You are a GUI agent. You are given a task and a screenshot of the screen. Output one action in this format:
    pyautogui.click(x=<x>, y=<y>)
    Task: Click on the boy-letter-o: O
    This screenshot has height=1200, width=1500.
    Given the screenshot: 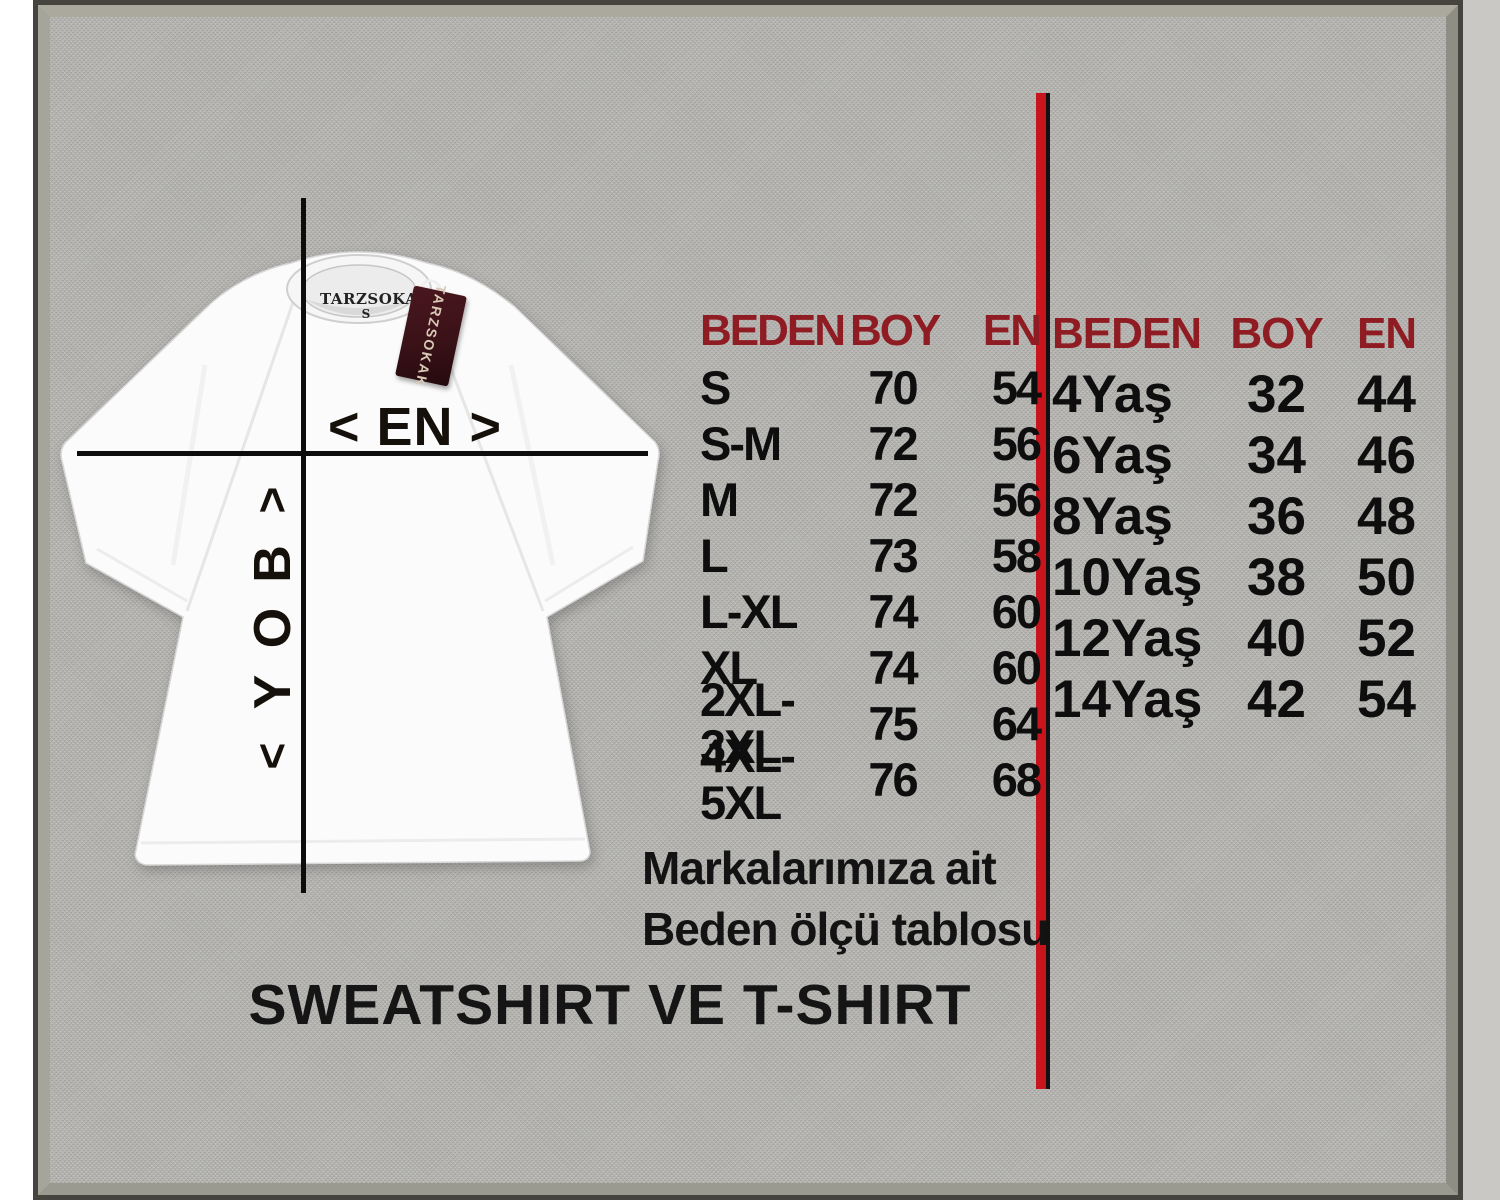 What is the action you would take?
    pyautogui.click(x=273, y=628)
    